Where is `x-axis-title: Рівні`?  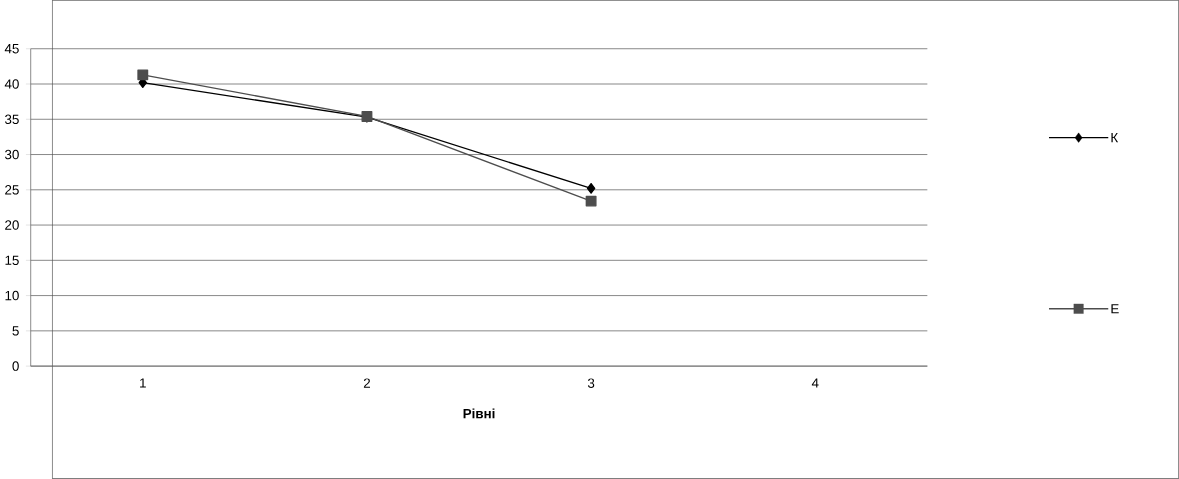
x-axis-title: Рівні is located at coordinates (479, 413).